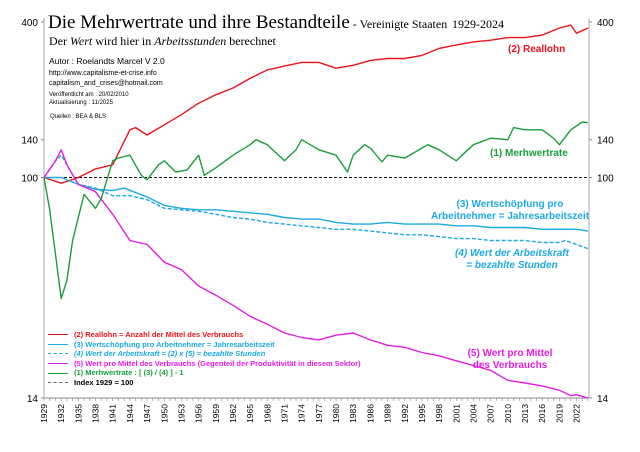  What do you see at coordinates (103, 73) in the screenshot?
I see `website: http://www.capitalisme-et-crise.info` at bounding box center [103, 73].